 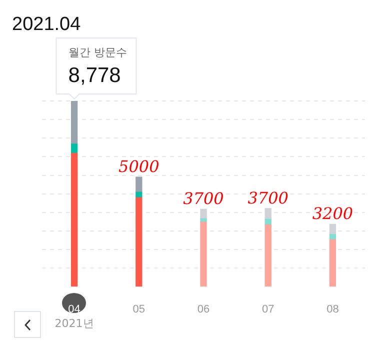 I want to click on x-tick-label: 08, so click(x=332, y=309).